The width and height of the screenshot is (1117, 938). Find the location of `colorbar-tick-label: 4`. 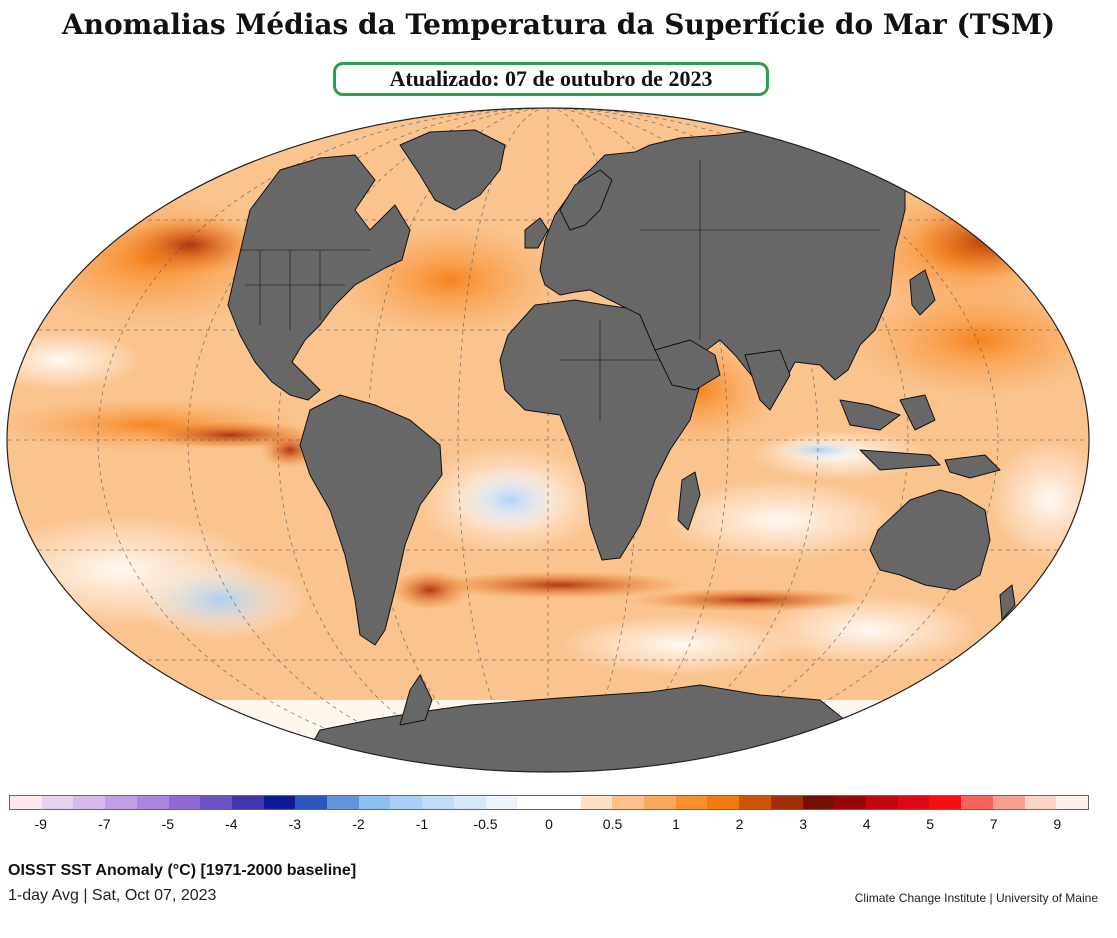

colorbar-tick-label: 4 is located at coordinates (866, 824).